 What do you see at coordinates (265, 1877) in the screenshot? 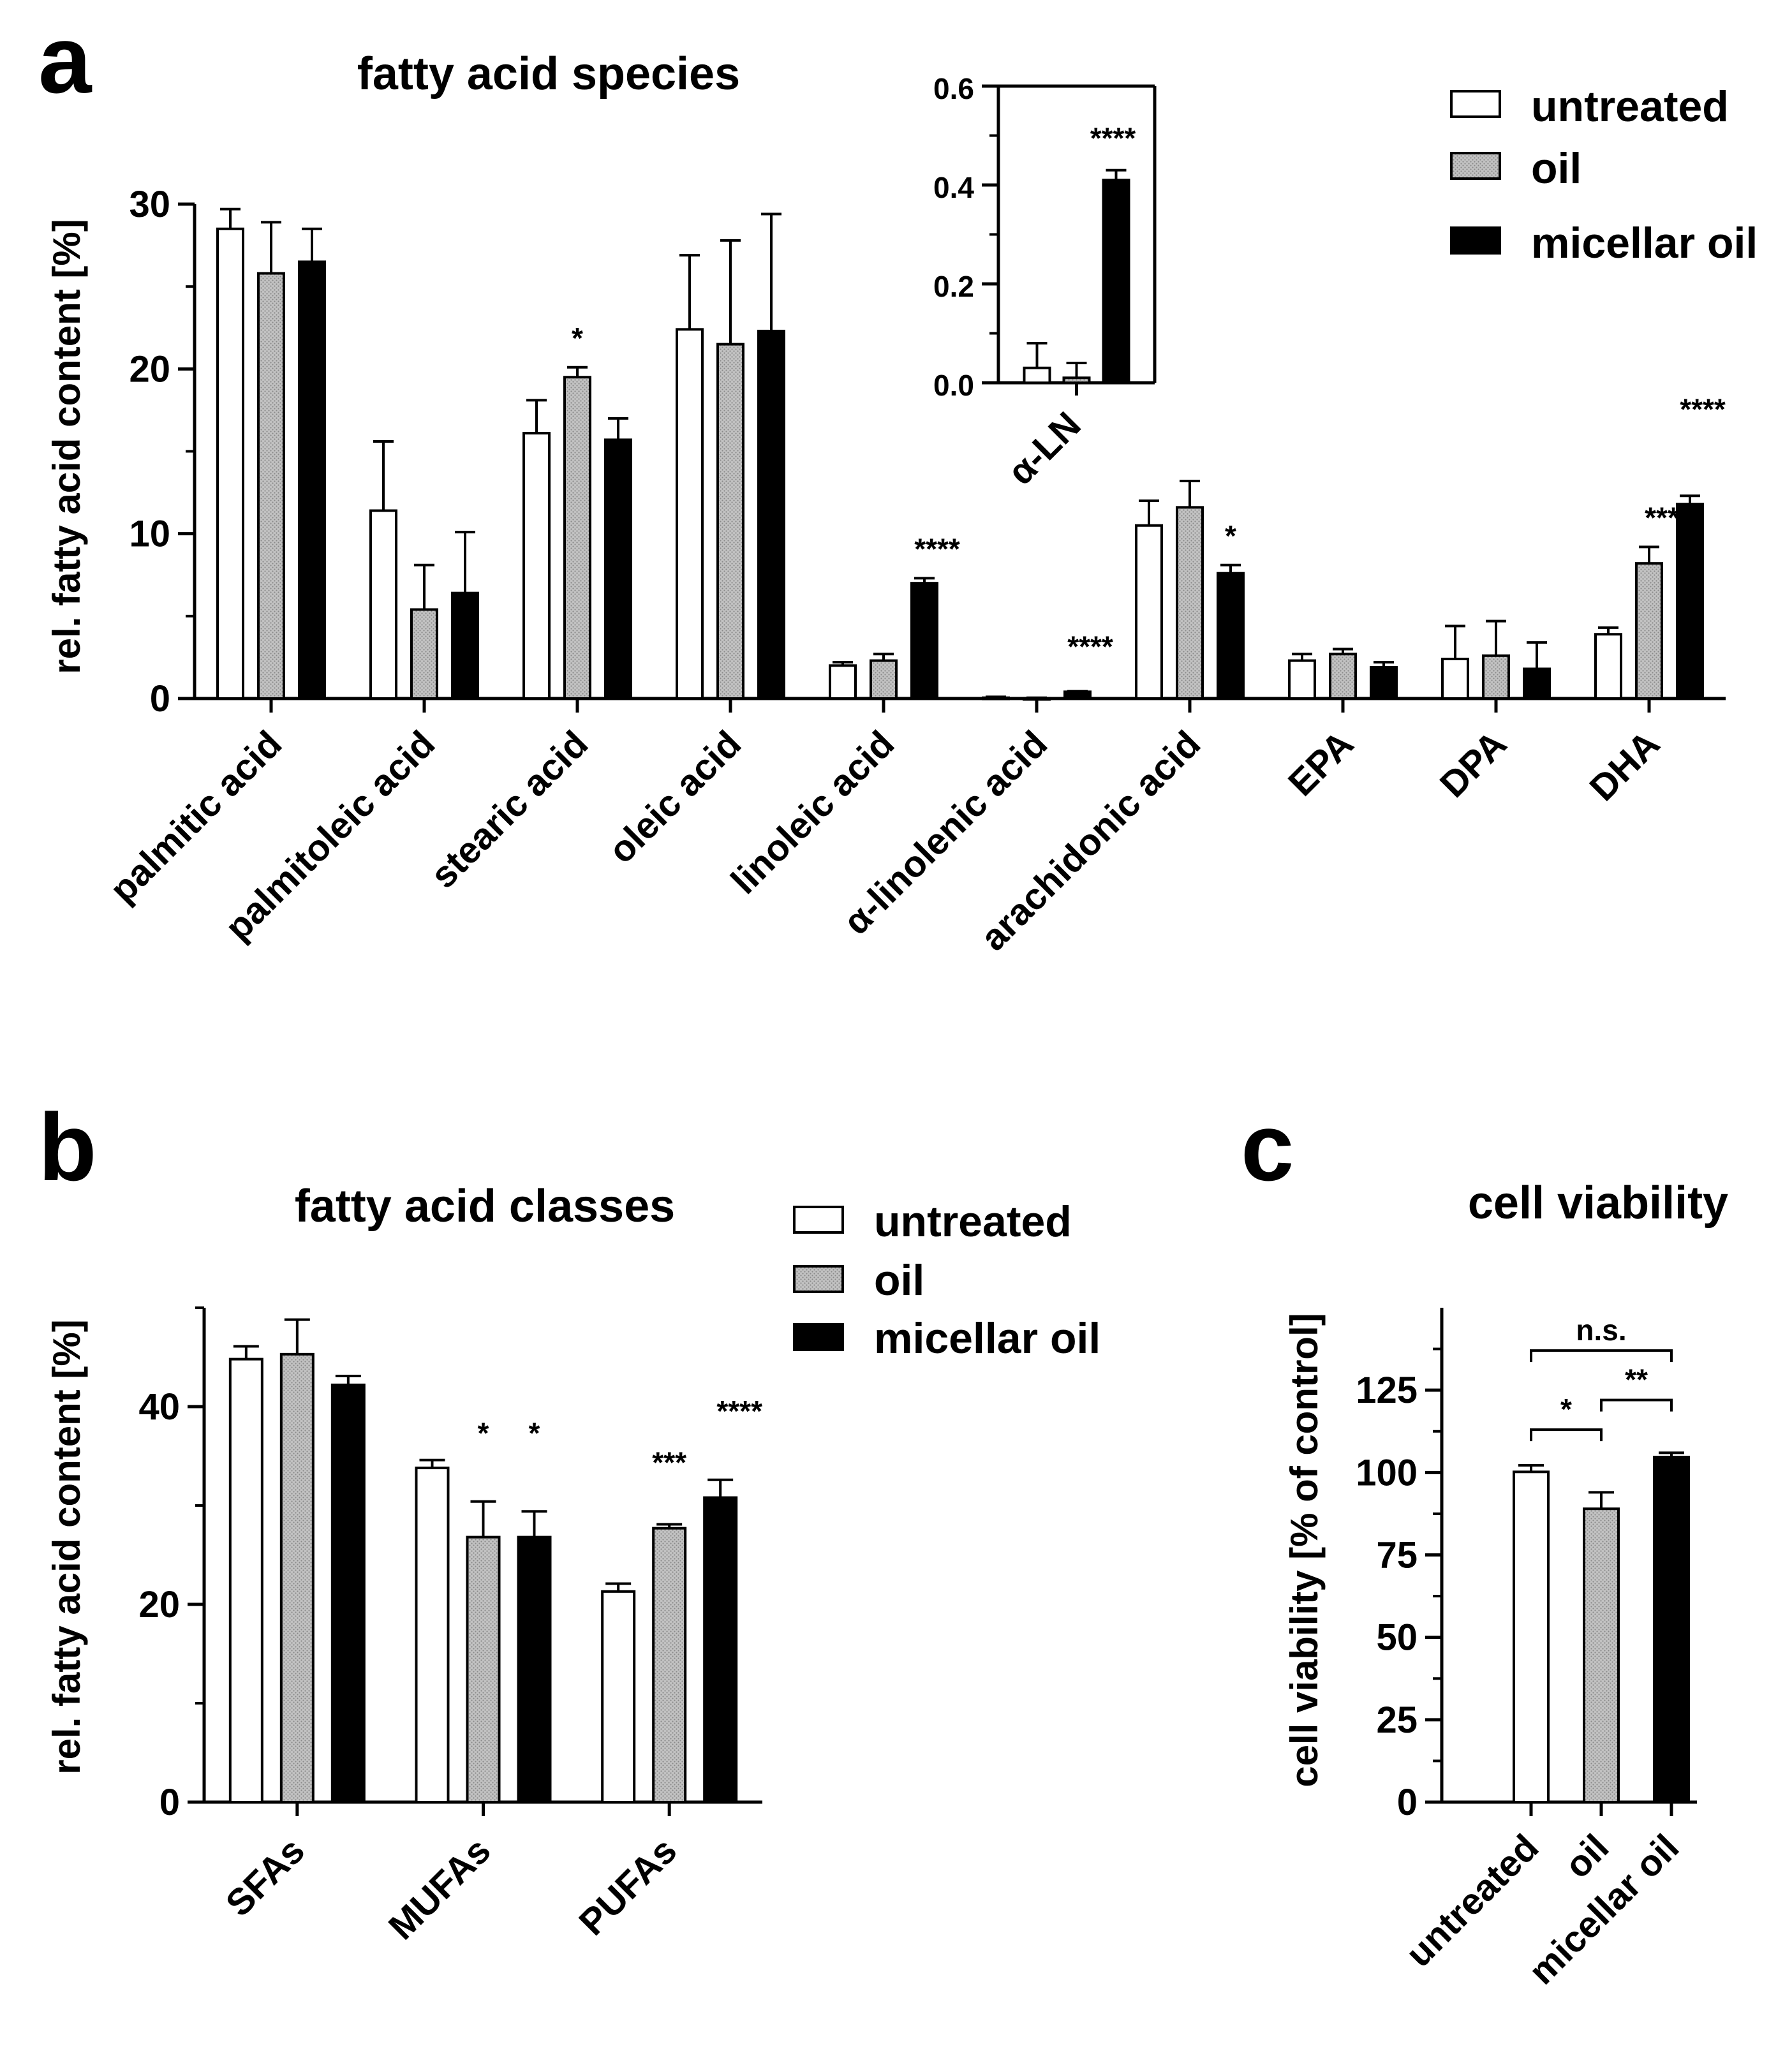
I see `b-category-label-sfas: SFAs` at bounding box center [265, 1877].